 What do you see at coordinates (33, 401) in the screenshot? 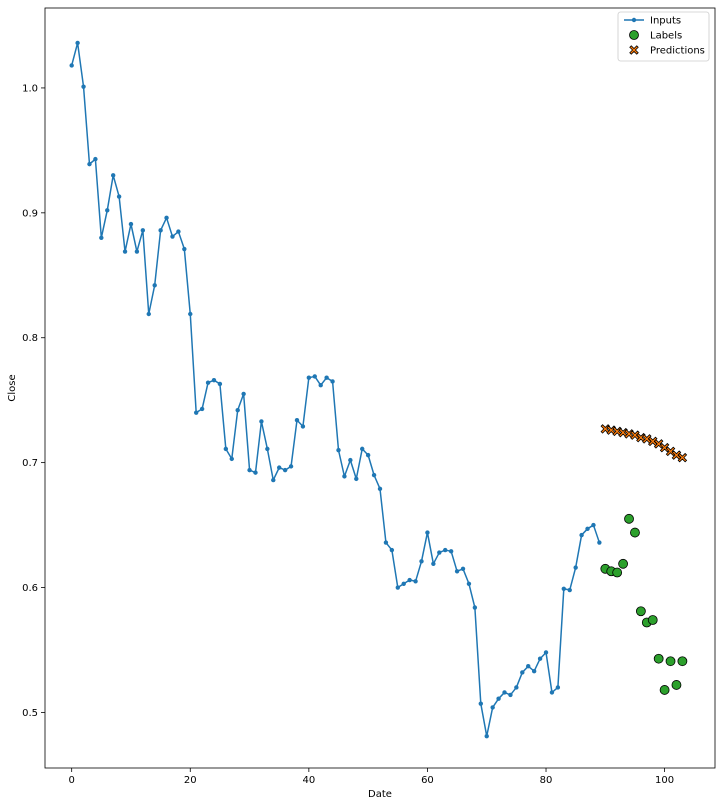
I see `y-axis-ticks: 0.5 0.6 0.7 0.8 0.9 1.0` at bounding box center [33, 401].